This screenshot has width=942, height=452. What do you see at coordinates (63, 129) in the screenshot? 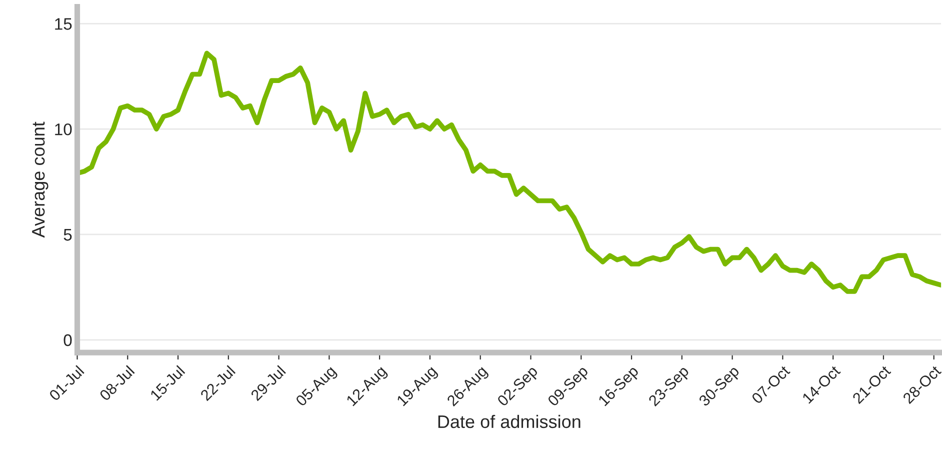
I see `y-tick-label: 10` at bounding box center [63, 129].